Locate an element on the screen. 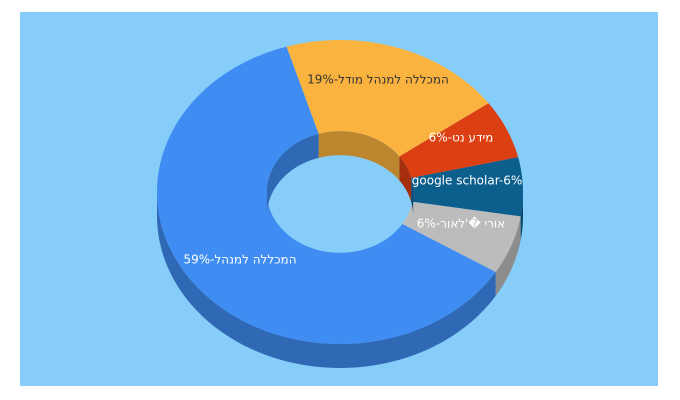 The image size is (680, 400). data-label: 59%-המכללה למנהל is located at coordinates (239, 260).